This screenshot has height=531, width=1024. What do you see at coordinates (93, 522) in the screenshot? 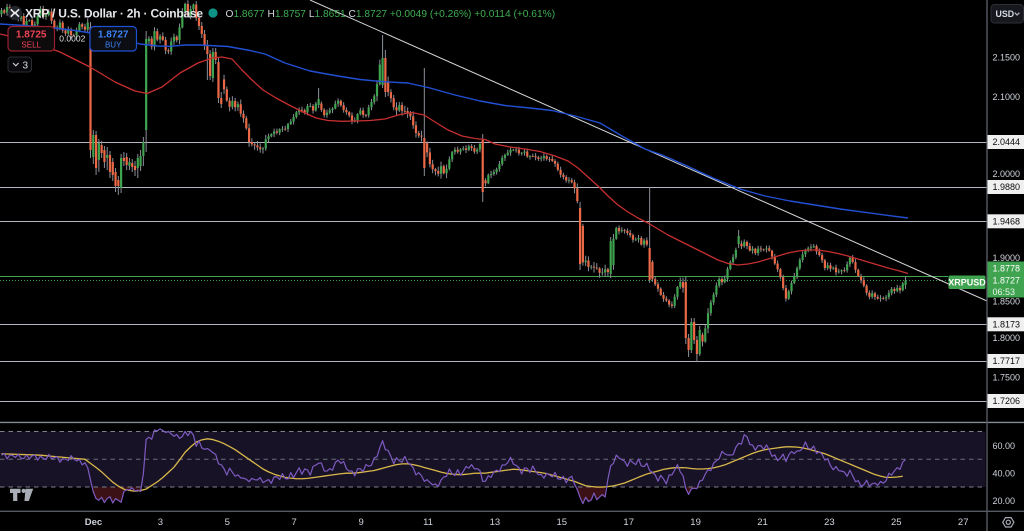
I see `svg-text: Dec` at bounding box center [93, 522].